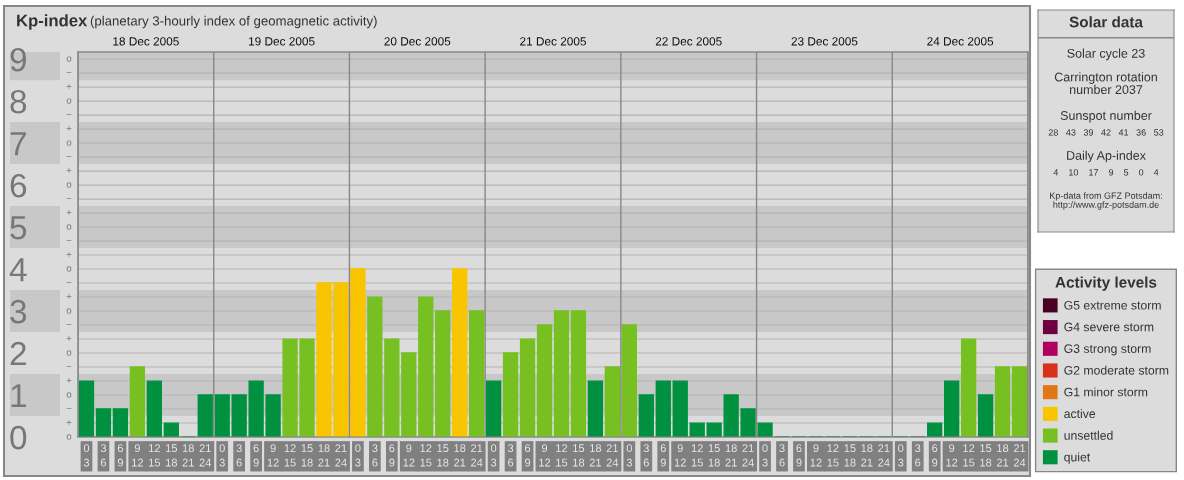  What do you see at coordinates (146, 41) in the screenshot?
I see `x2-tick-label: 18 Dec 2005` at bounding box center [146, 41].